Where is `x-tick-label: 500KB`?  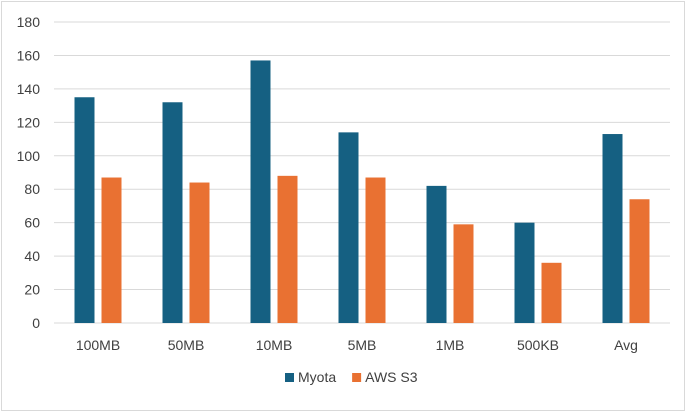 x-tick-label: 500KB is located at coordinates (538, 345).